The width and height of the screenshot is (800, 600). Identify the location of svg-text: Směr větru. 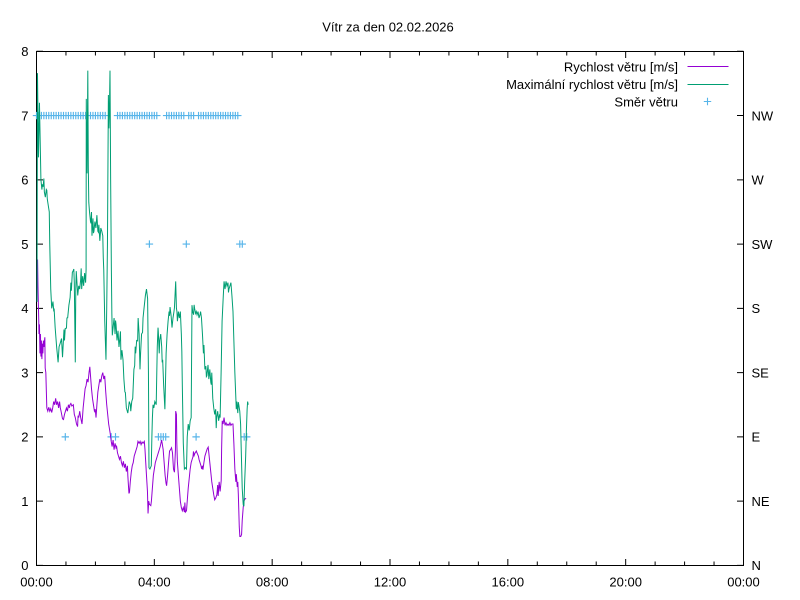
(646, 102).